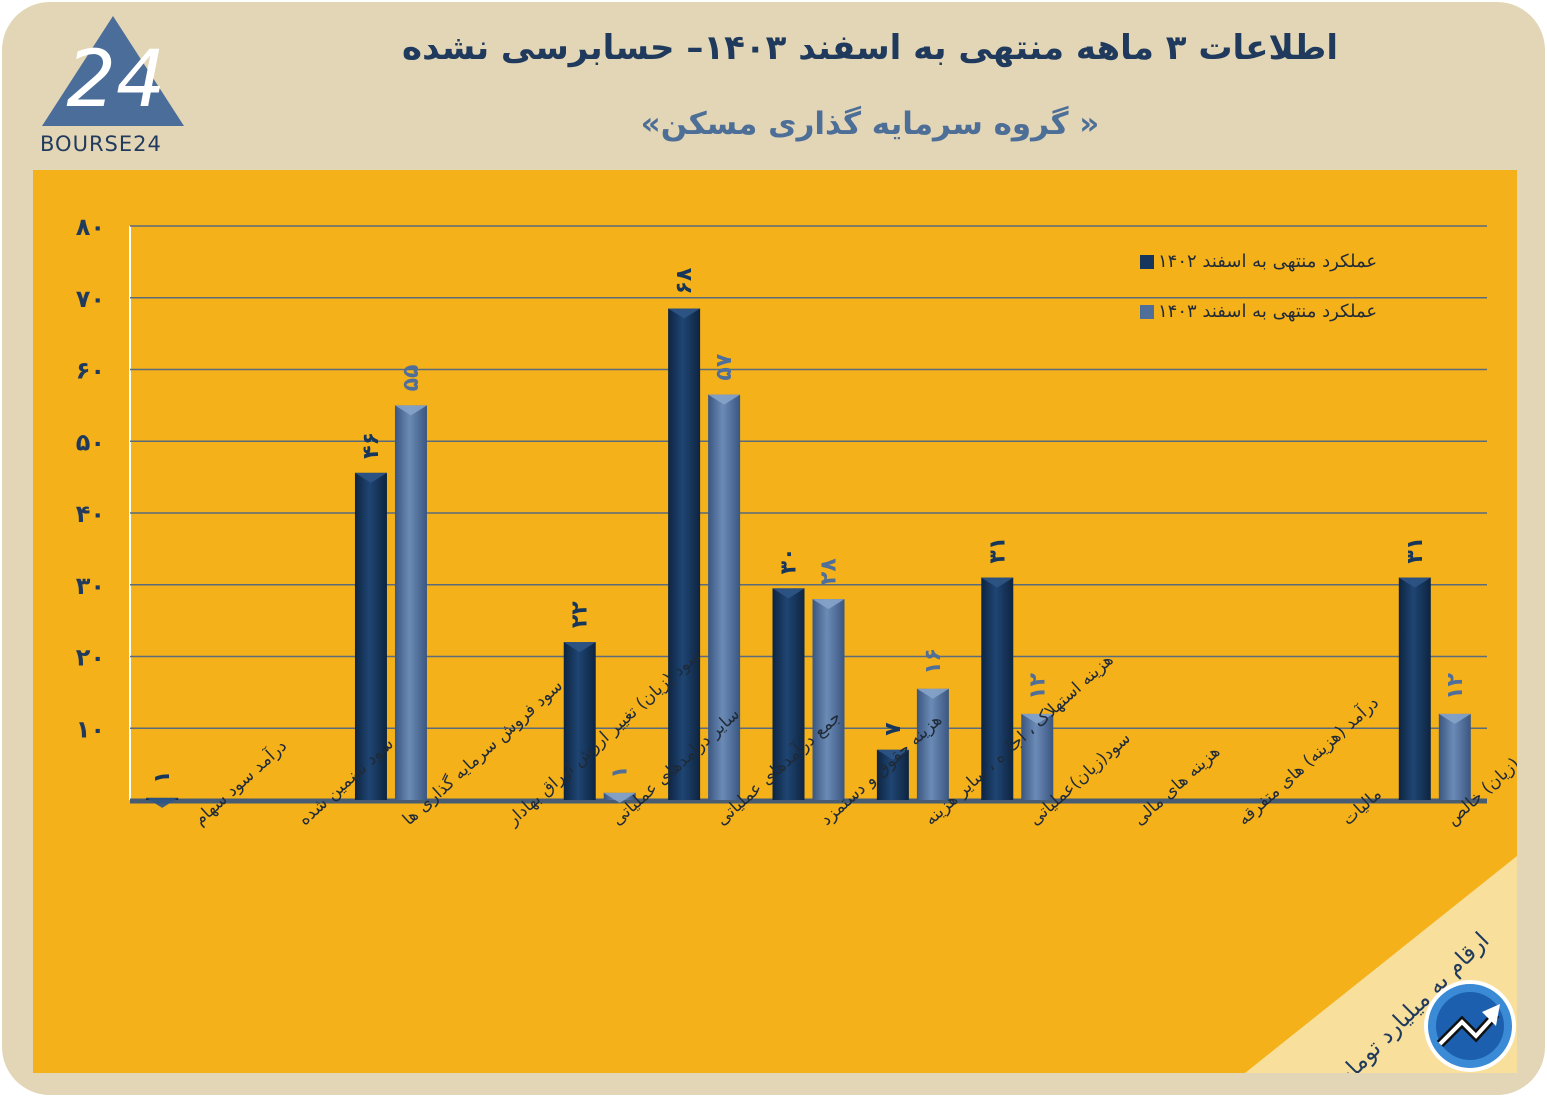 Image resolution: width=1547 pixels, height=1103 pixels. What do you see at coordinates (580, 614) in the screenshot?
I see `data-label: ۲۲` at bounding box center [580, 614].